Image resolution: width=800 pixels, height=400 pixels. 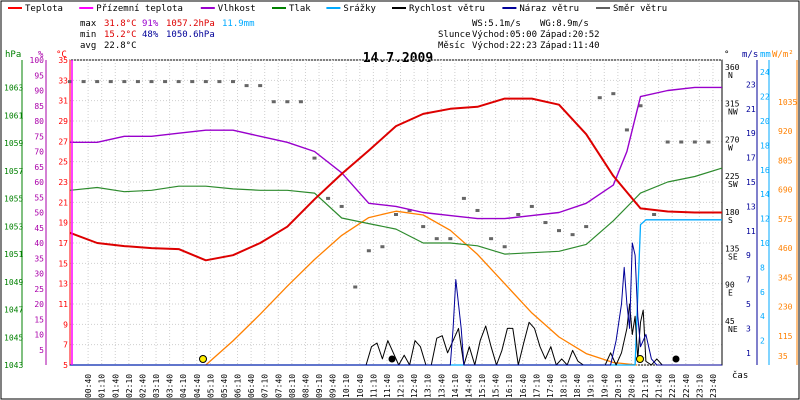 What do you see at coordinates (550, 386) in the screenshot?
I see `x-tick-label-34: 17:40` at bounding box center [550, 386].